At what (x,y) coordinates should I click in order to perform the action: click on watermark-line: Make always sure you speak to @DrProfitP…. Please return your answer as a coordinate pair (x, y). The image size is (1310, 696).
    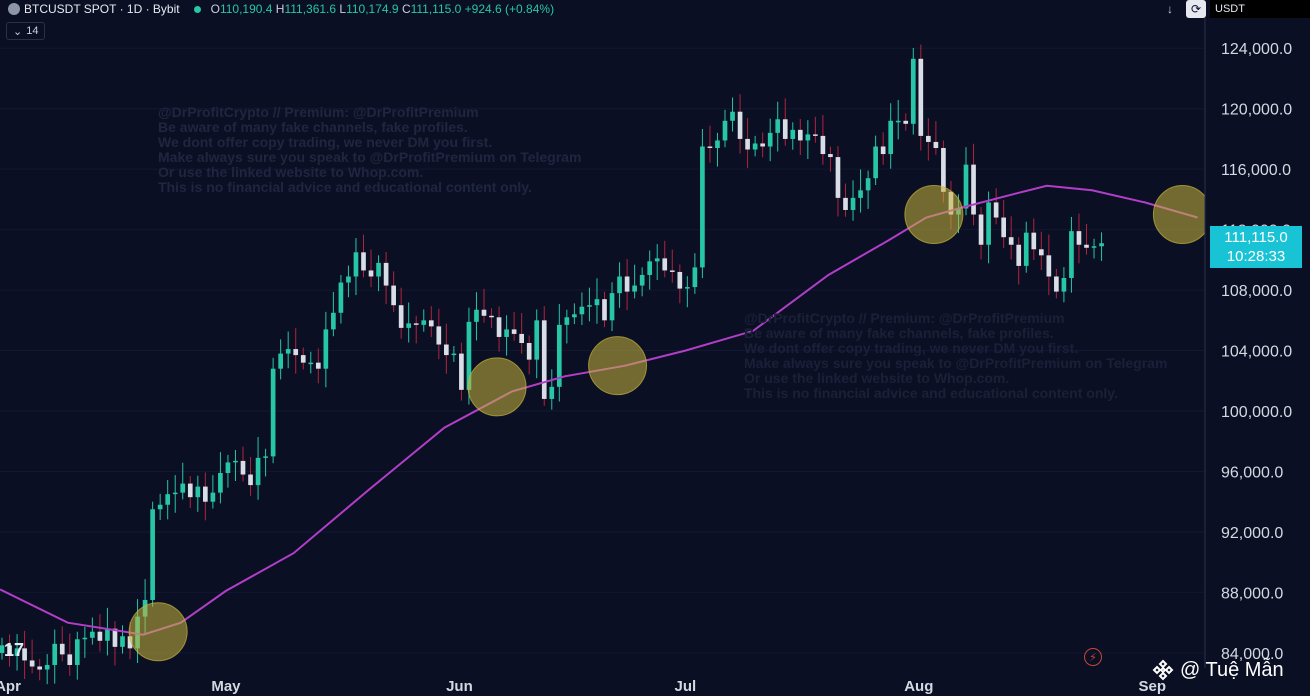
    Looking at the image, I should click on (956, 363).